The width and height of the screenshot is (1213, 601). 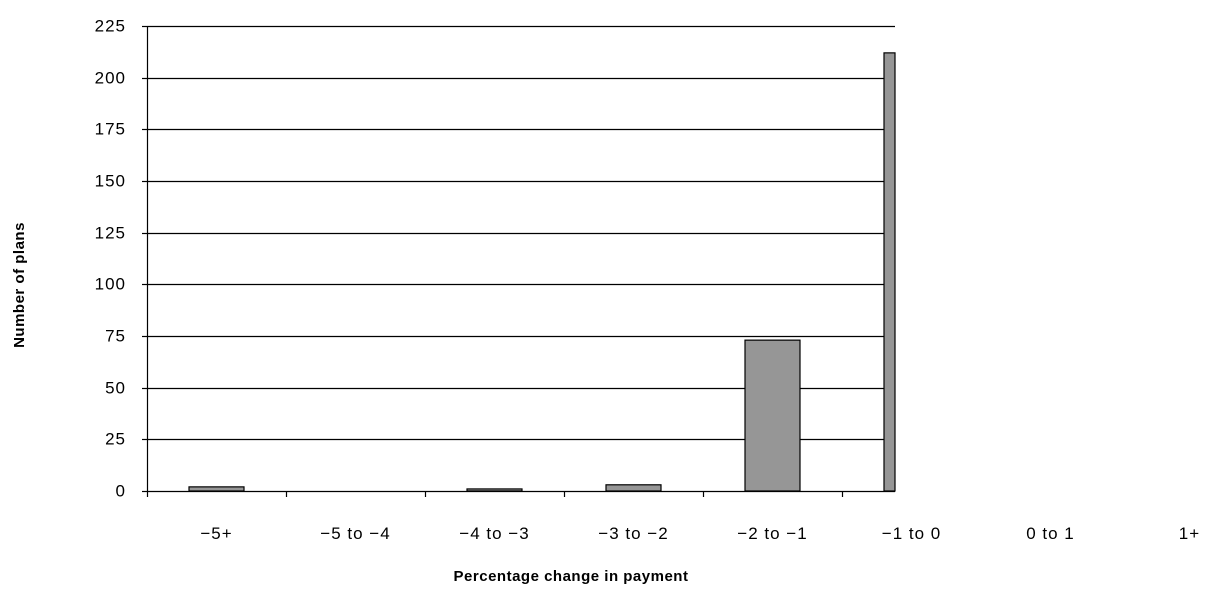 I want to click on y-tick-label: 125, so click(x=110, y=233).